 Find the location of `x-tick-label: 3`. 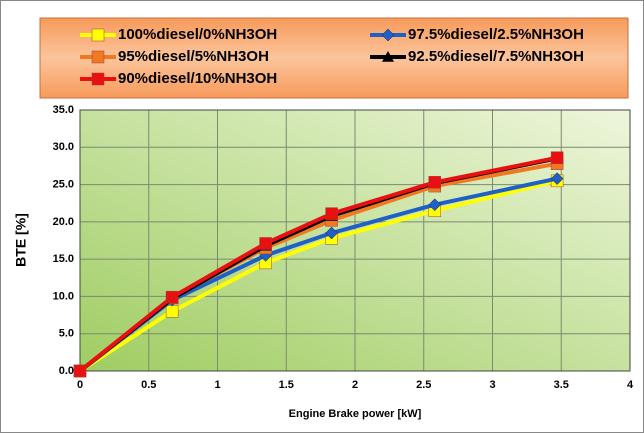

x-tick-label: 3 is located at coordinates (492, 385).